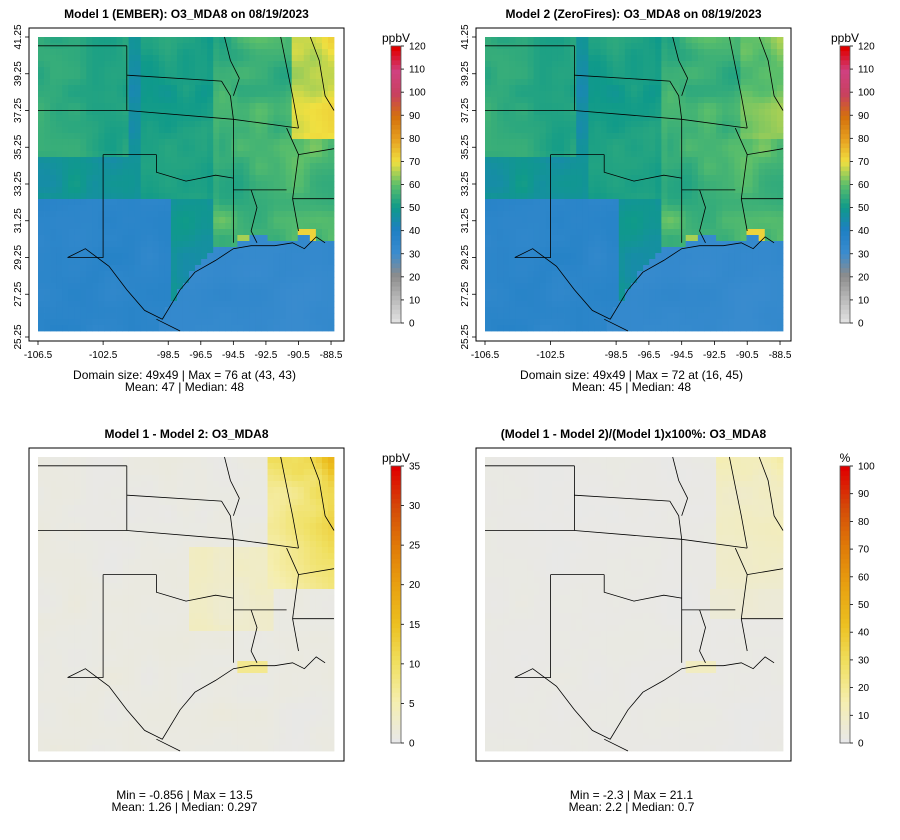 Image resolution: width=900 pixels, height=840 pixels. What do you see at coordinates (186, 434) in the screenshot?
I see `panel-title: Model 1 - Model 2: O3_MDA8` at bounding box center [186, 434].